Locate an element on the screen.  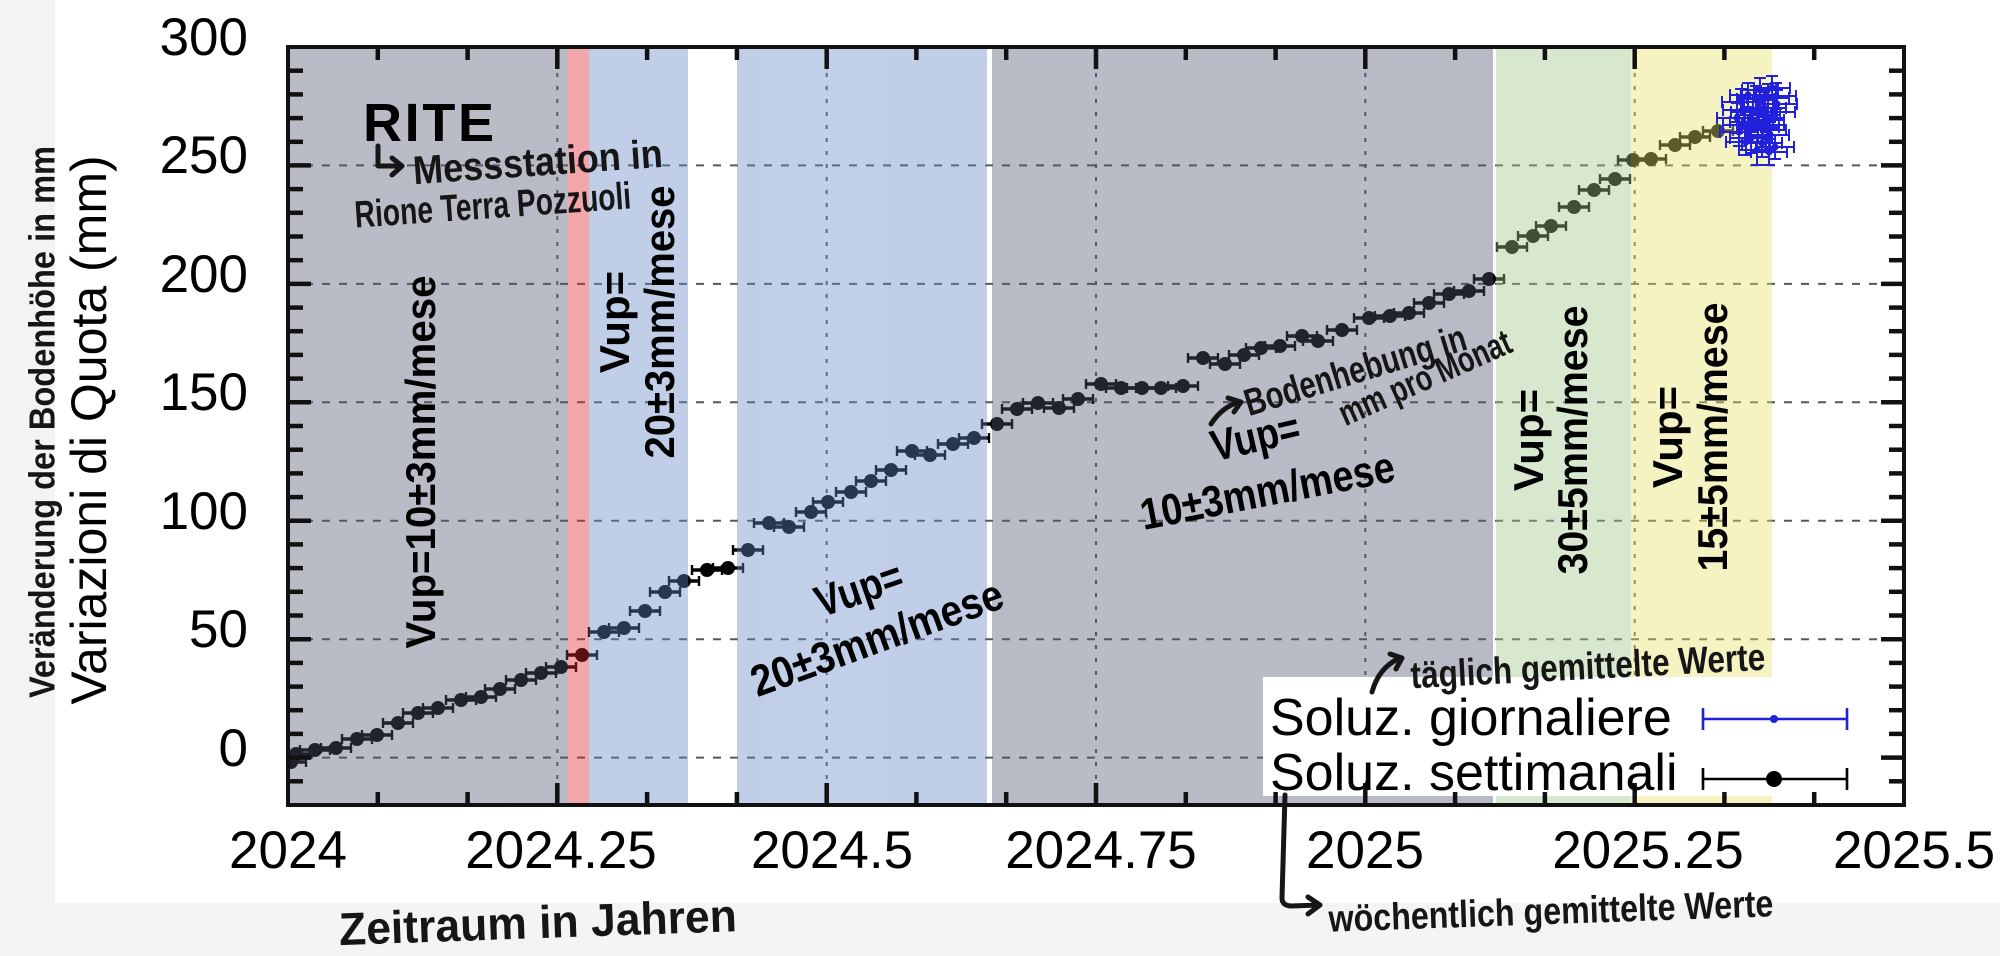
svg-text: 150 is located at coordinates (204, 392).